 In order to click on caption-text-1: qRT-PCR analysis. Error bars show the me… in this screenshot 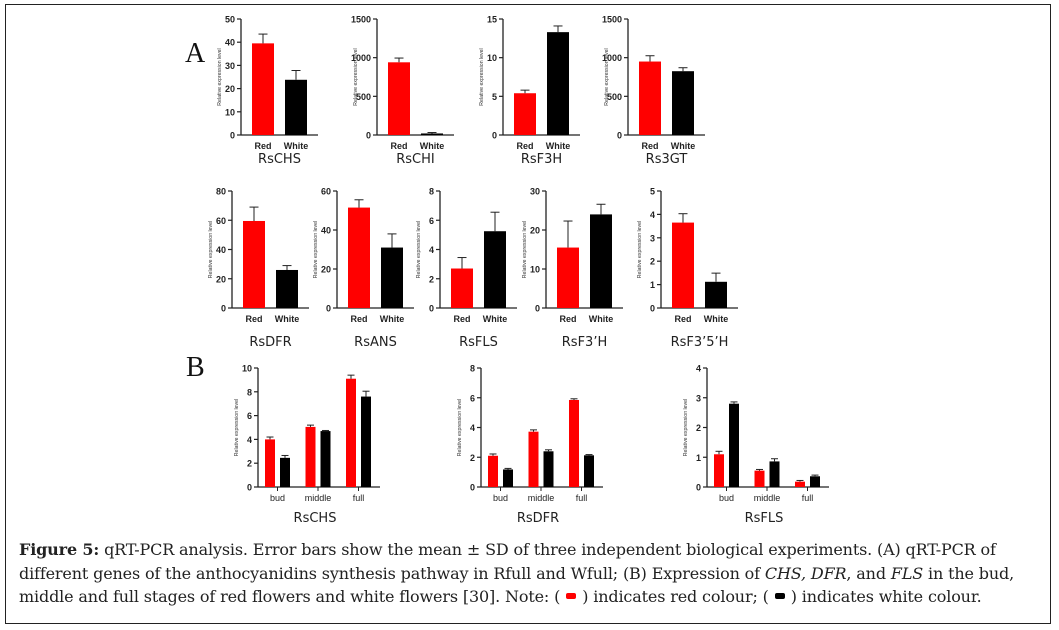, I will do `click(507, 561)`.